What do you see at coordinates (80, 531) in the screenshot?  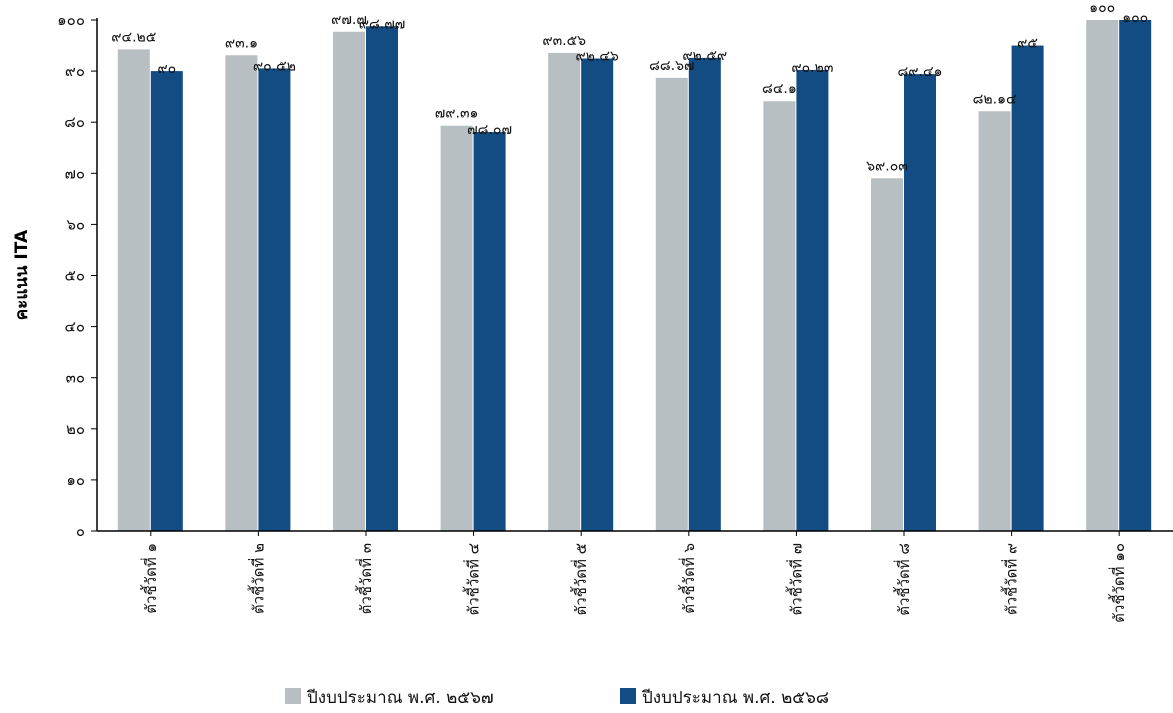 I see `y-tick-label: ๐` at bounding box center [80, 531].